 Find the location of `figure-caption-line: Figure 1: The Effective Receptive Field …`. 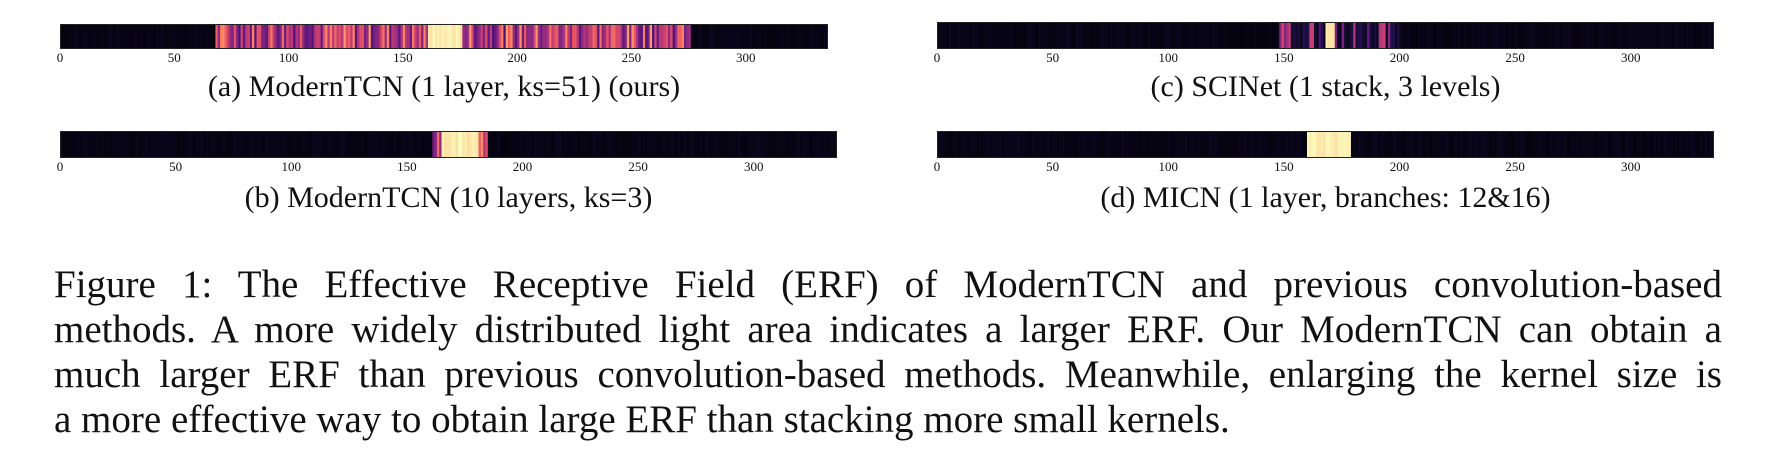

figure-caption-line: Figure 1: The Effective Receptive Field … is located at coordinates (888, 284).